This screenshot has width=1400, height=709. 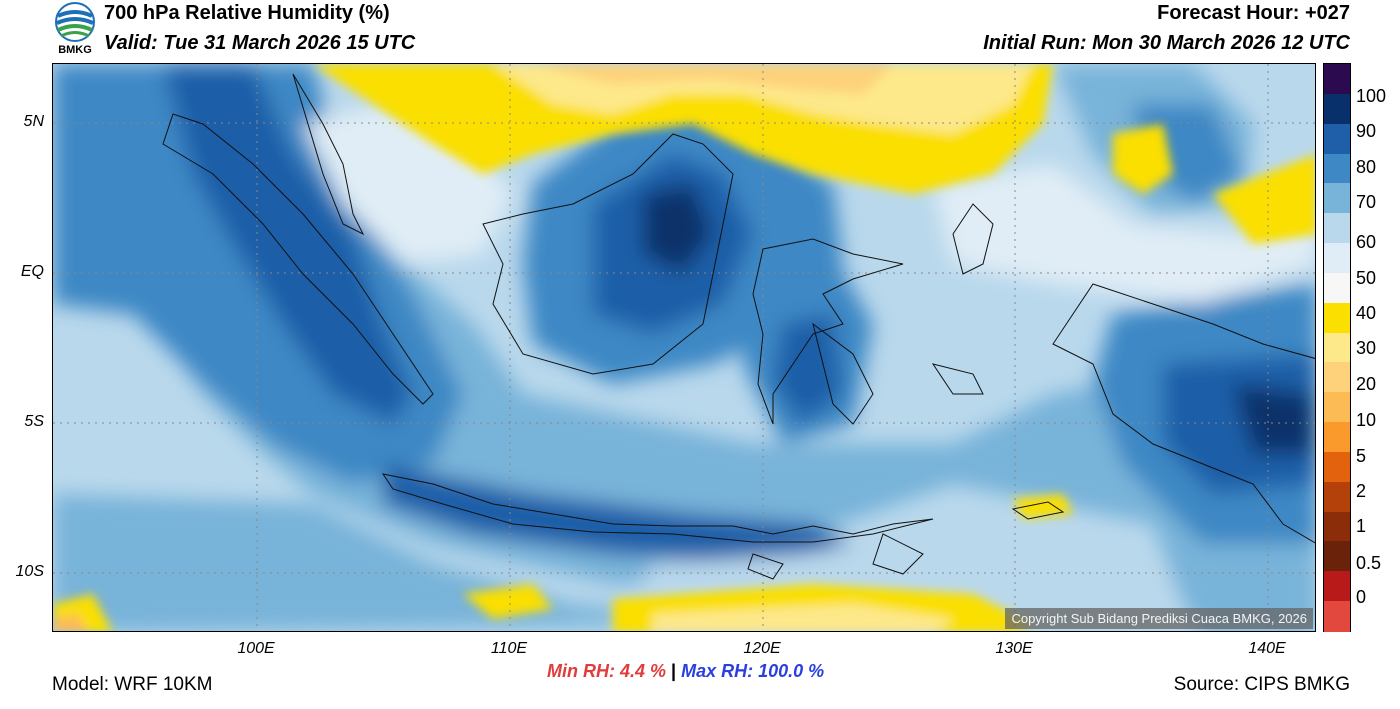 What do you see at coordinates (1166, 43) in the screenshot?
I see `initial-run: Initial Run: Mon 30 March 2026 12 UTC` at bounding box center [1166, 43].